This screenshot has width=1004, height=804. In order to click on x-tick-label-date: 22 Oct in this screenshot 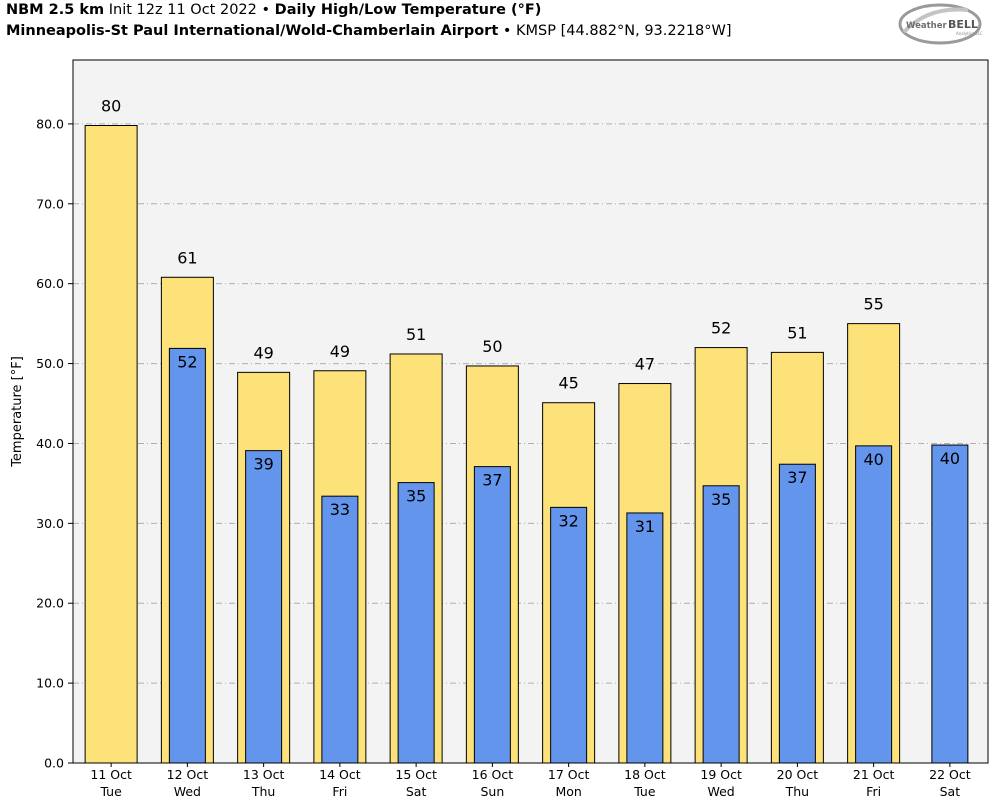, I will do `click(950, 774)`.